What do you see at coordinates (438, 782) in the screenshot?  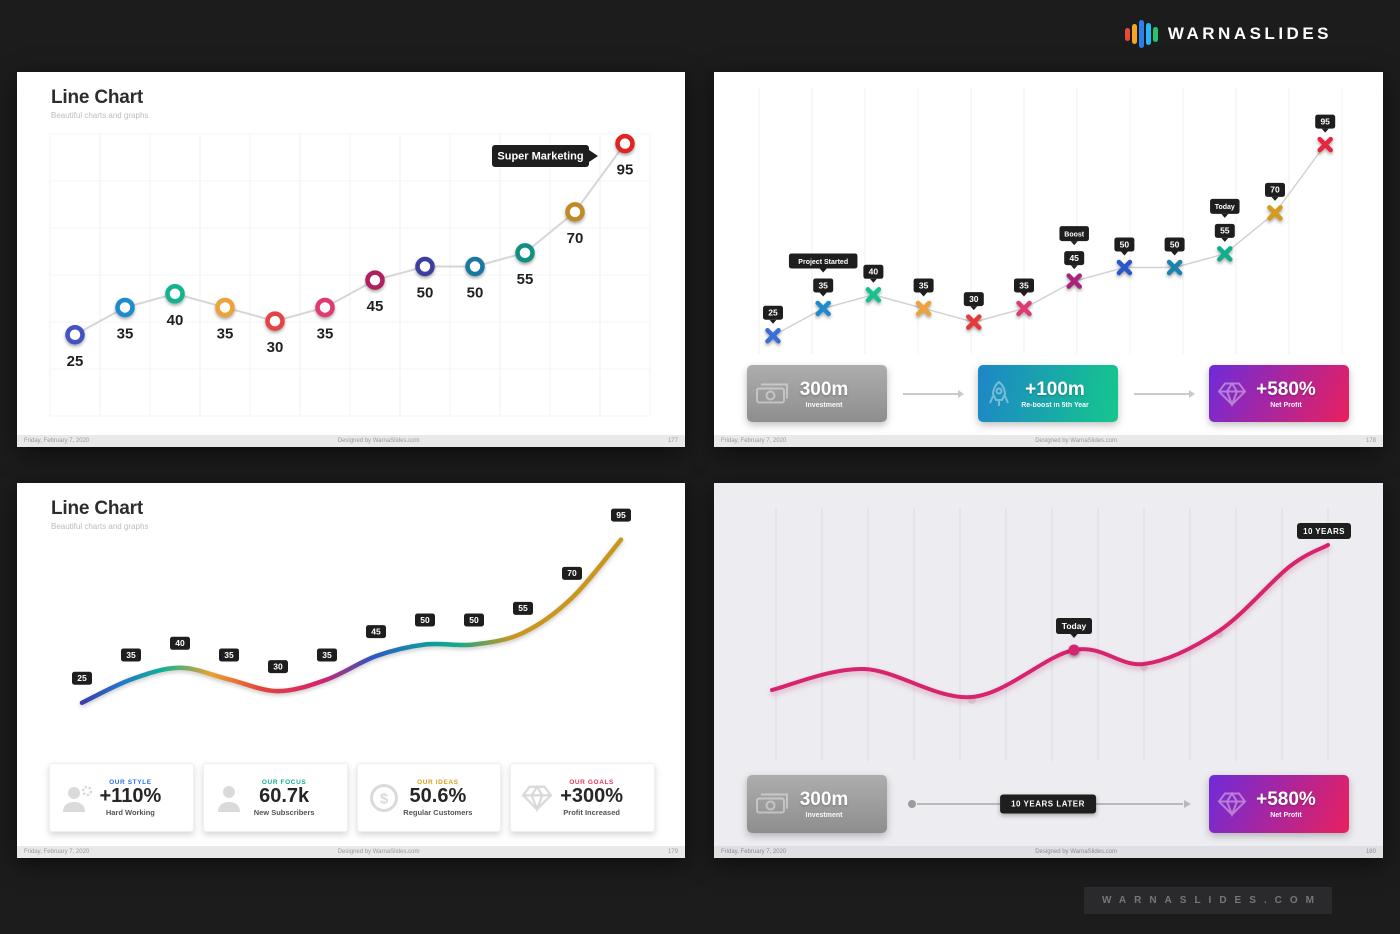 I see `stat-eyebrow: OUR IDEAS` at bounding box center [438, 782].